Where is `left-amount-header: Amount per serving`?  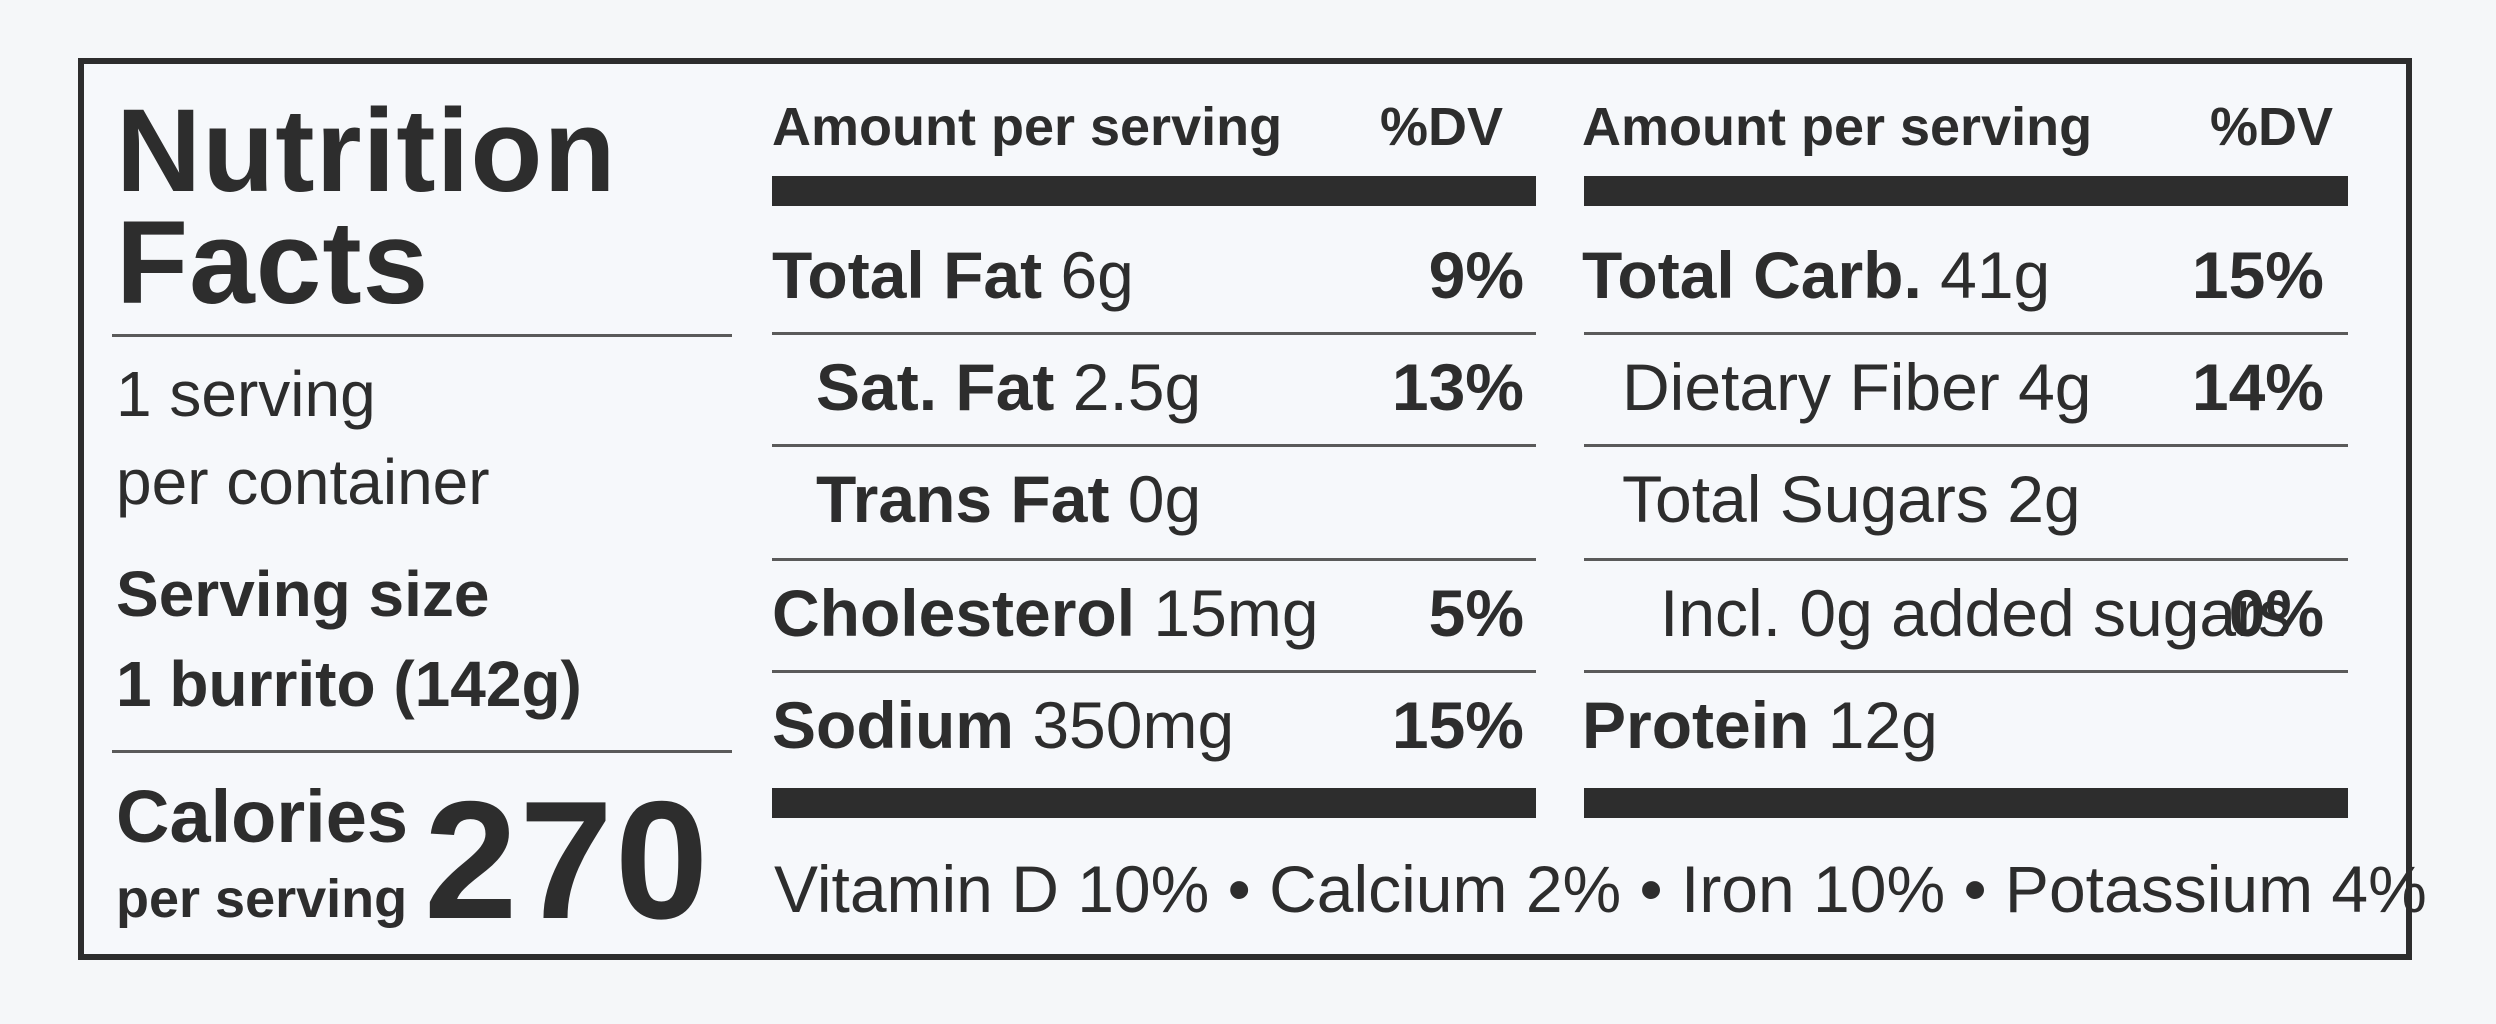 left-amount-header: Amount per serving is located at coordinates (1027, 127).